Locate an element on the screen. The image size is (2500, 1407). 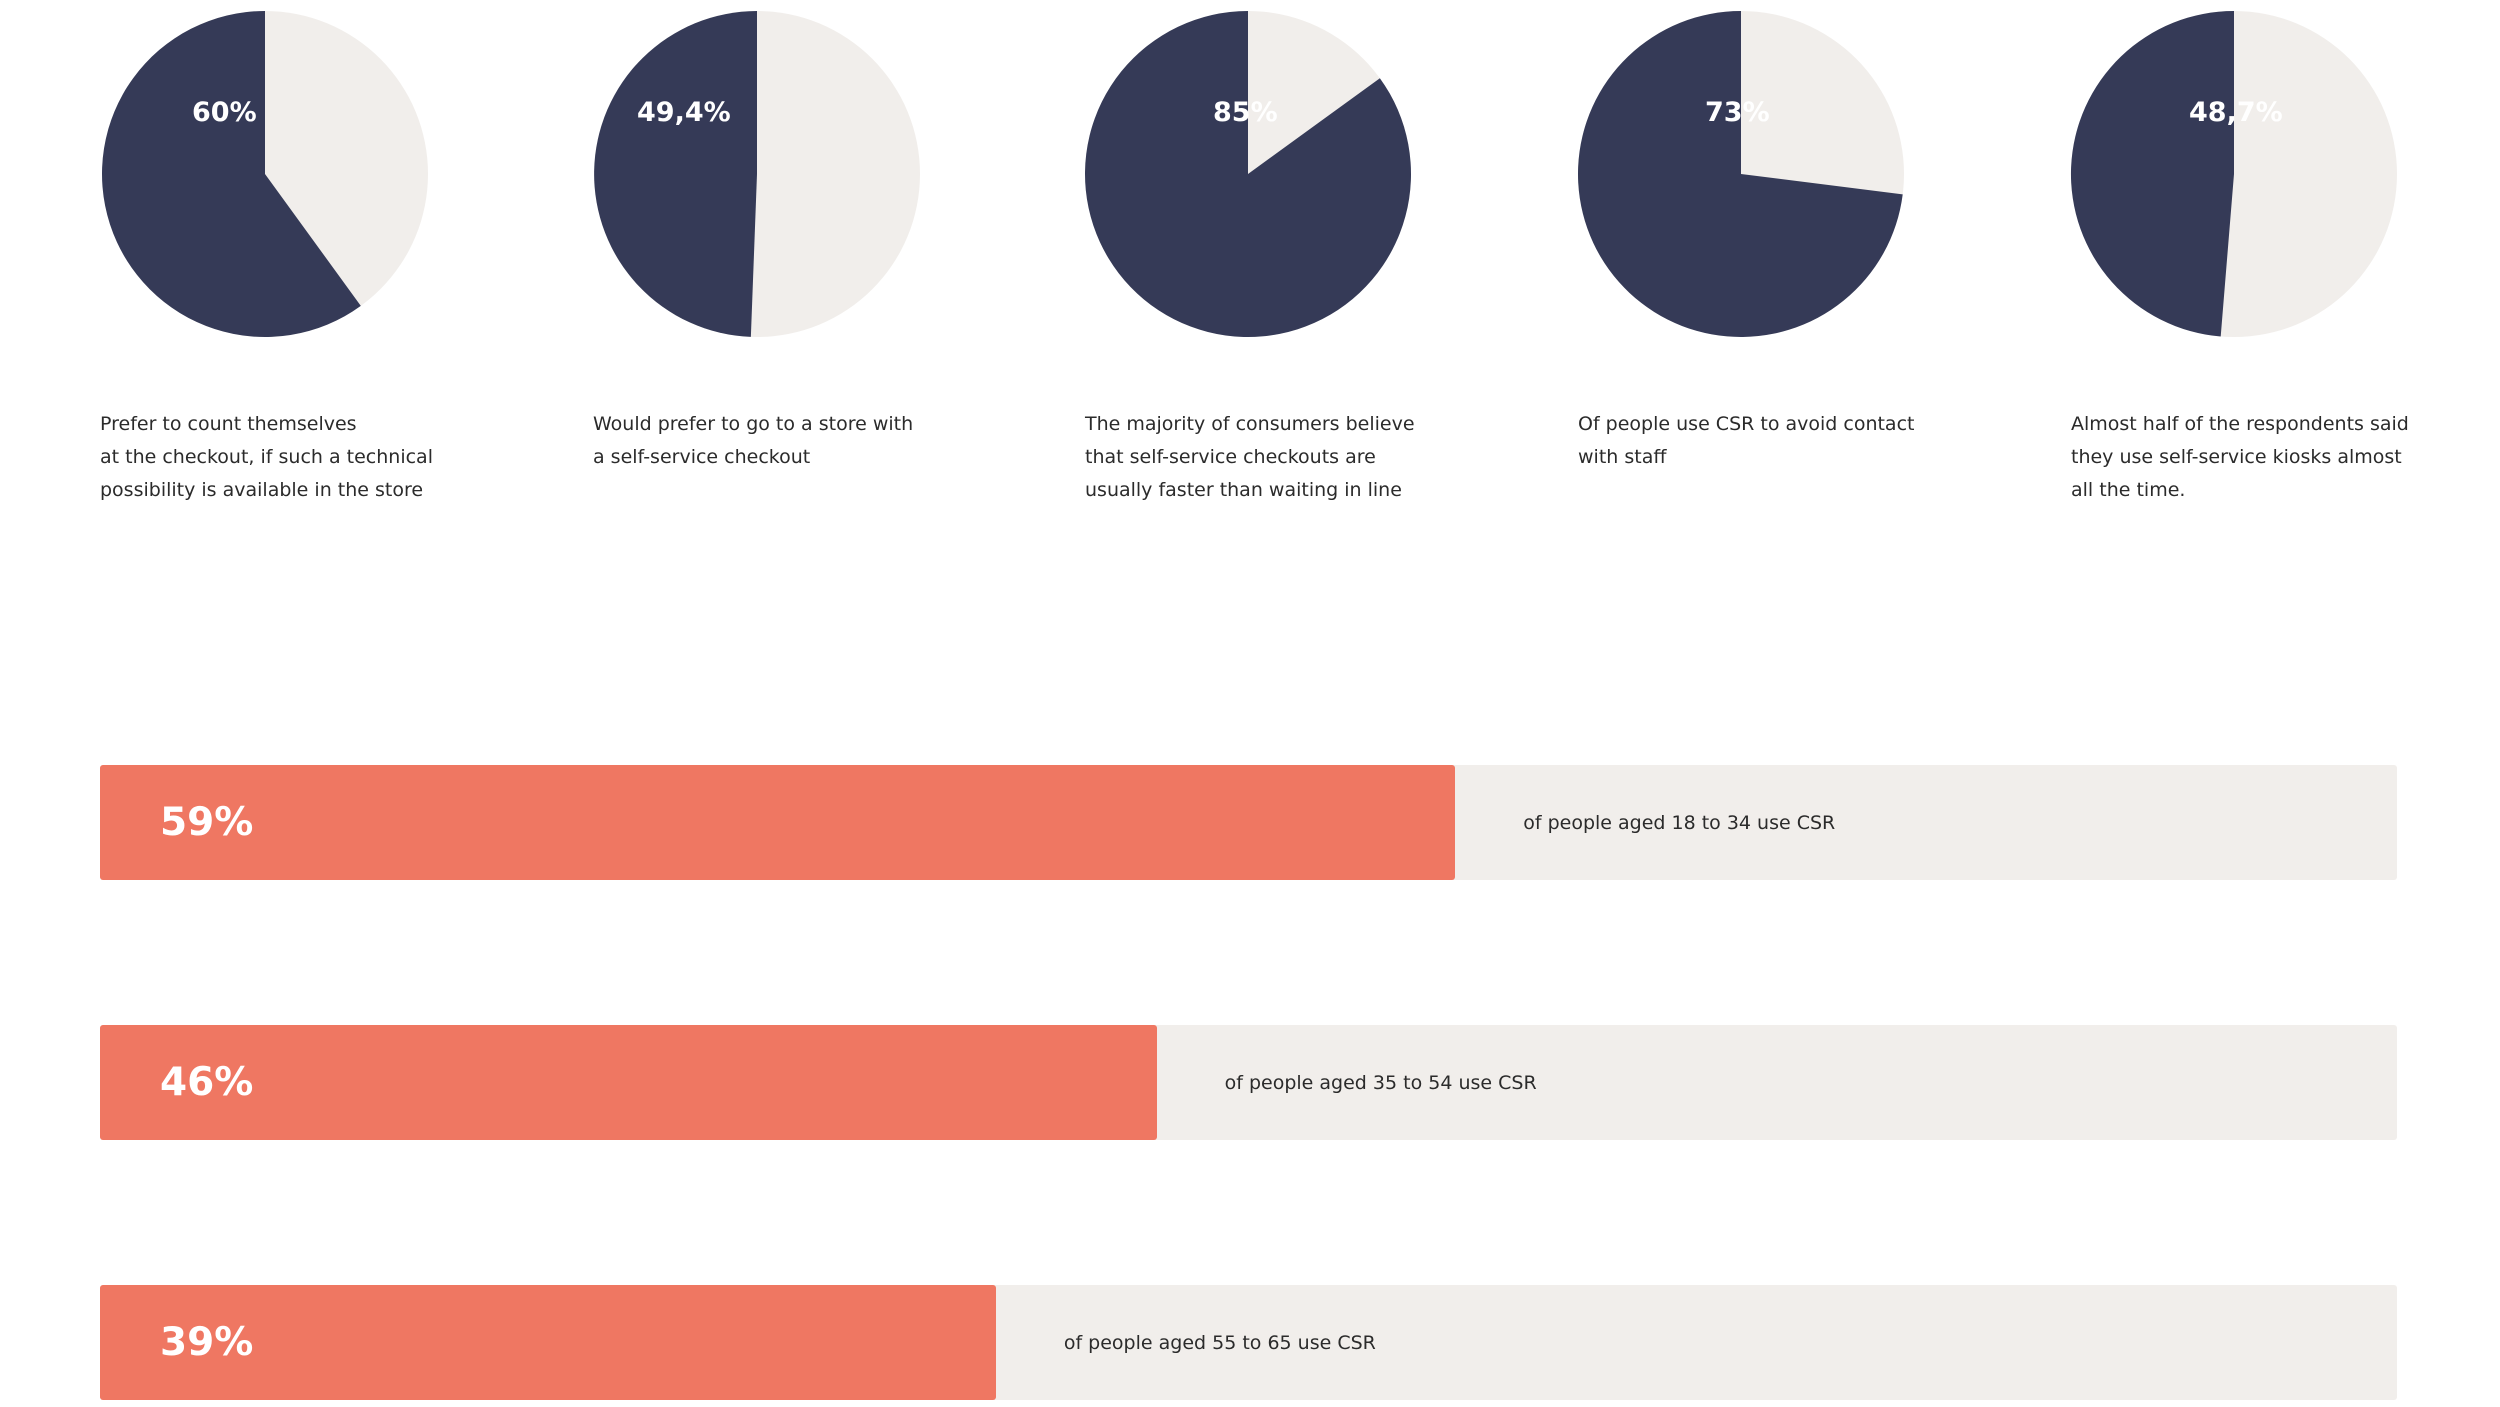
pie-svg-5: 48,7% is located at coordinates (2233, 173).